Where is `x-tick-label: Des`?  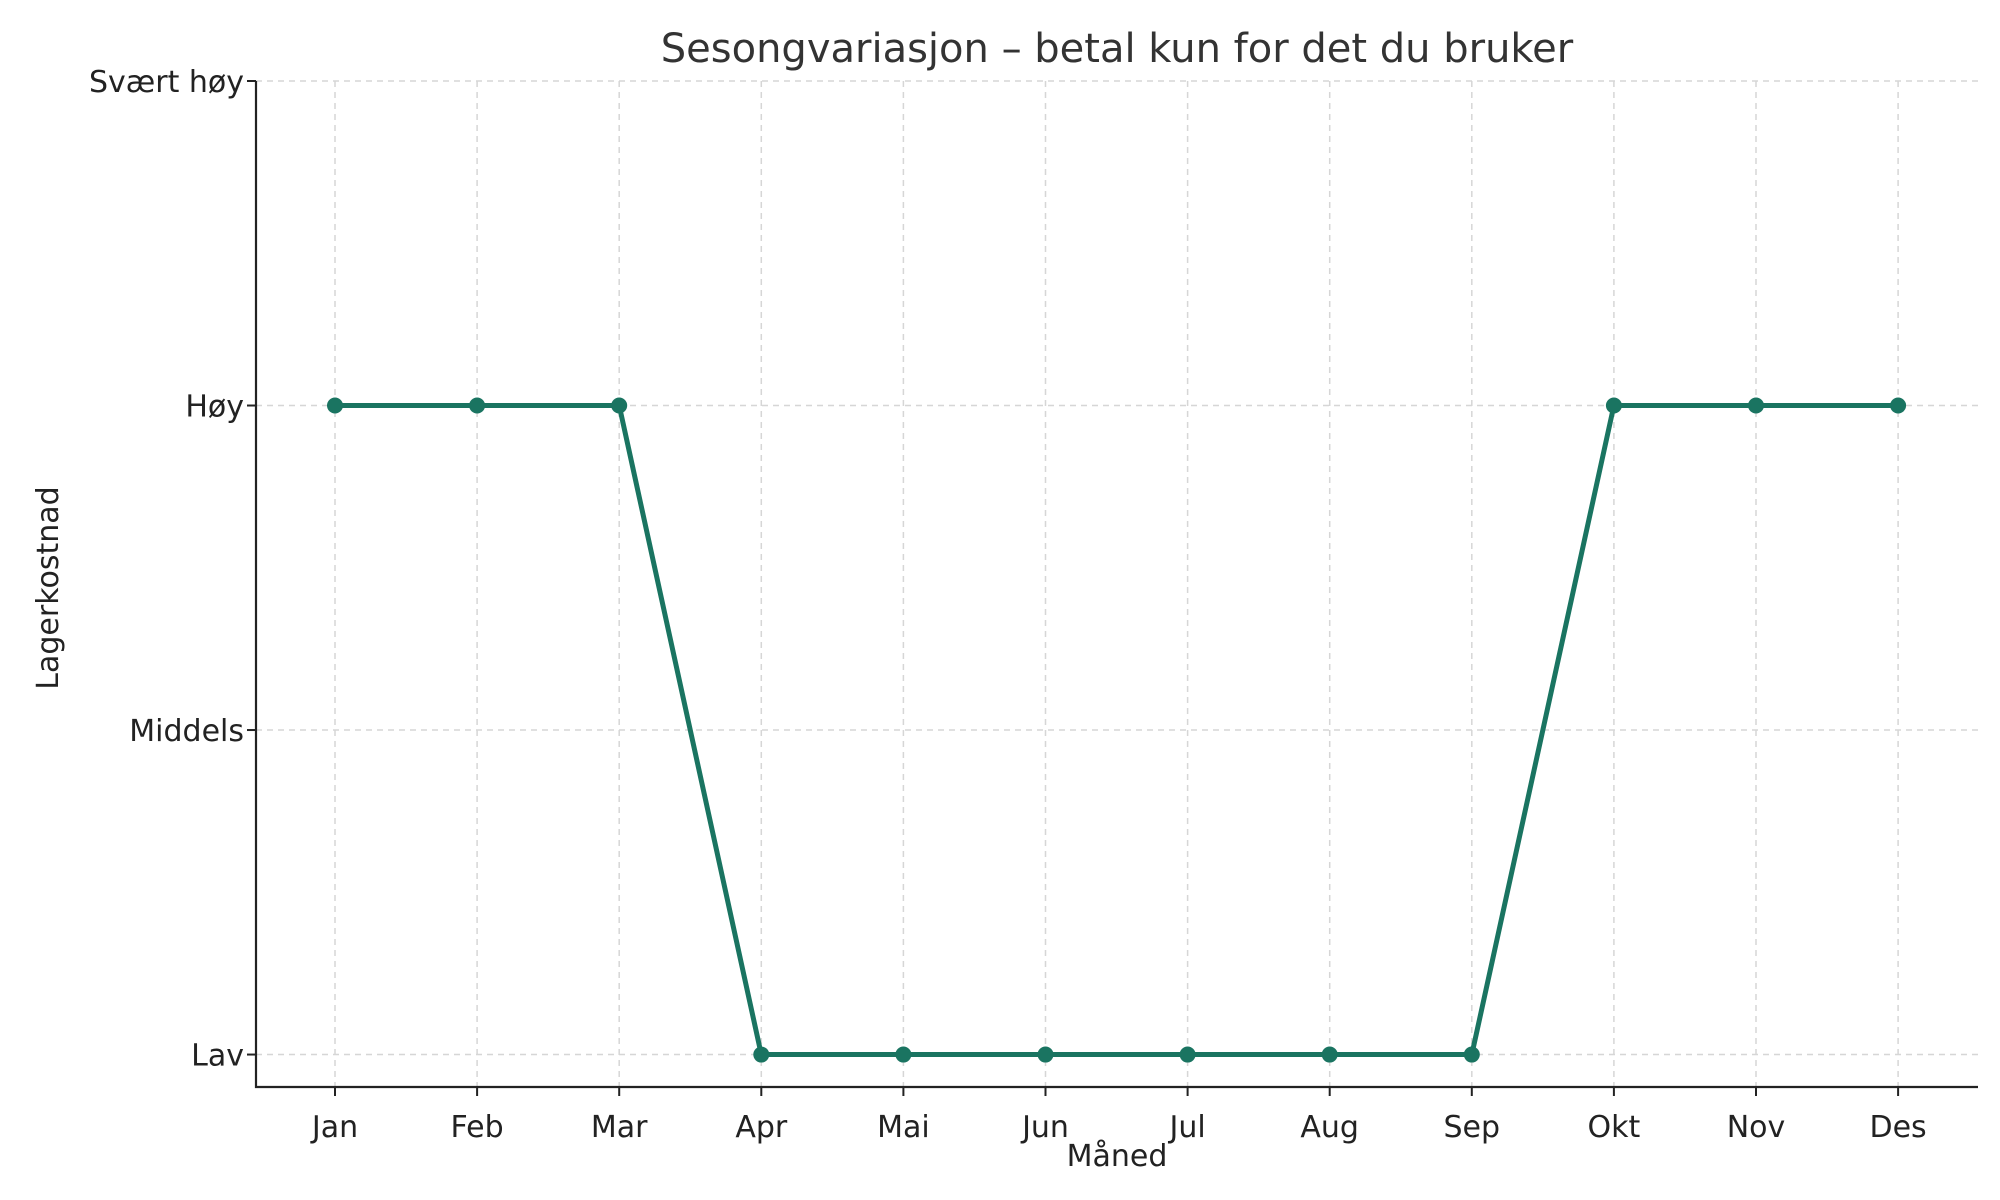 x-tick-label: Des is located at coordinates (1898, 1127).